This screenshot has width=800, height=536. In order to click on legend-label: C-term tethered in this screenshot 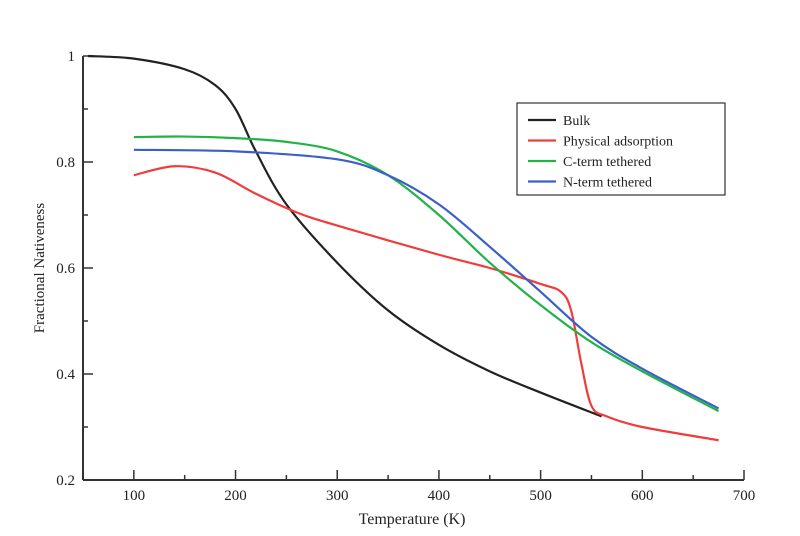, I will do `click(607, 162)`.